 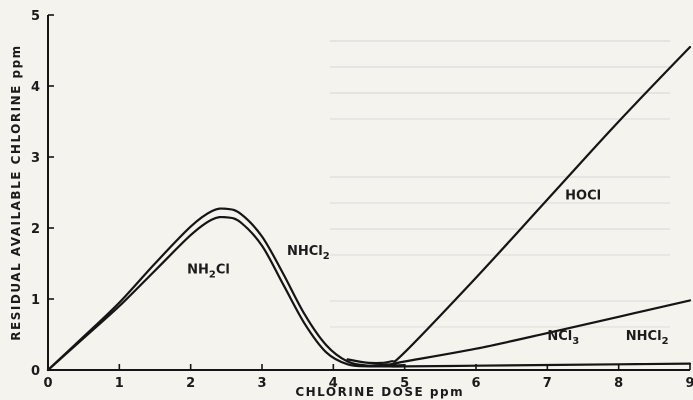 What do you see at coordinates (379, 392) in the screenshot?
I see `x-axis-title: CHLORINE DOSE ppm` at bounding box center [379, 392].